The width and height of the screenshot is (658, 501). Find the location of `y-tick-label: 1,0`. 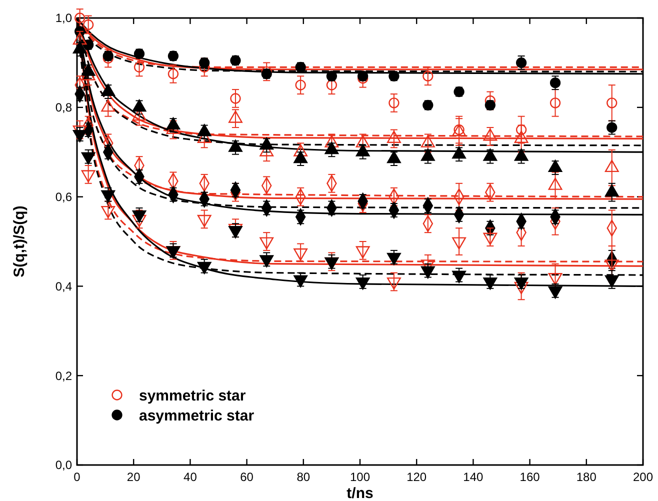

y-tick-label: 1,0 is located at coordinates (63, 18).